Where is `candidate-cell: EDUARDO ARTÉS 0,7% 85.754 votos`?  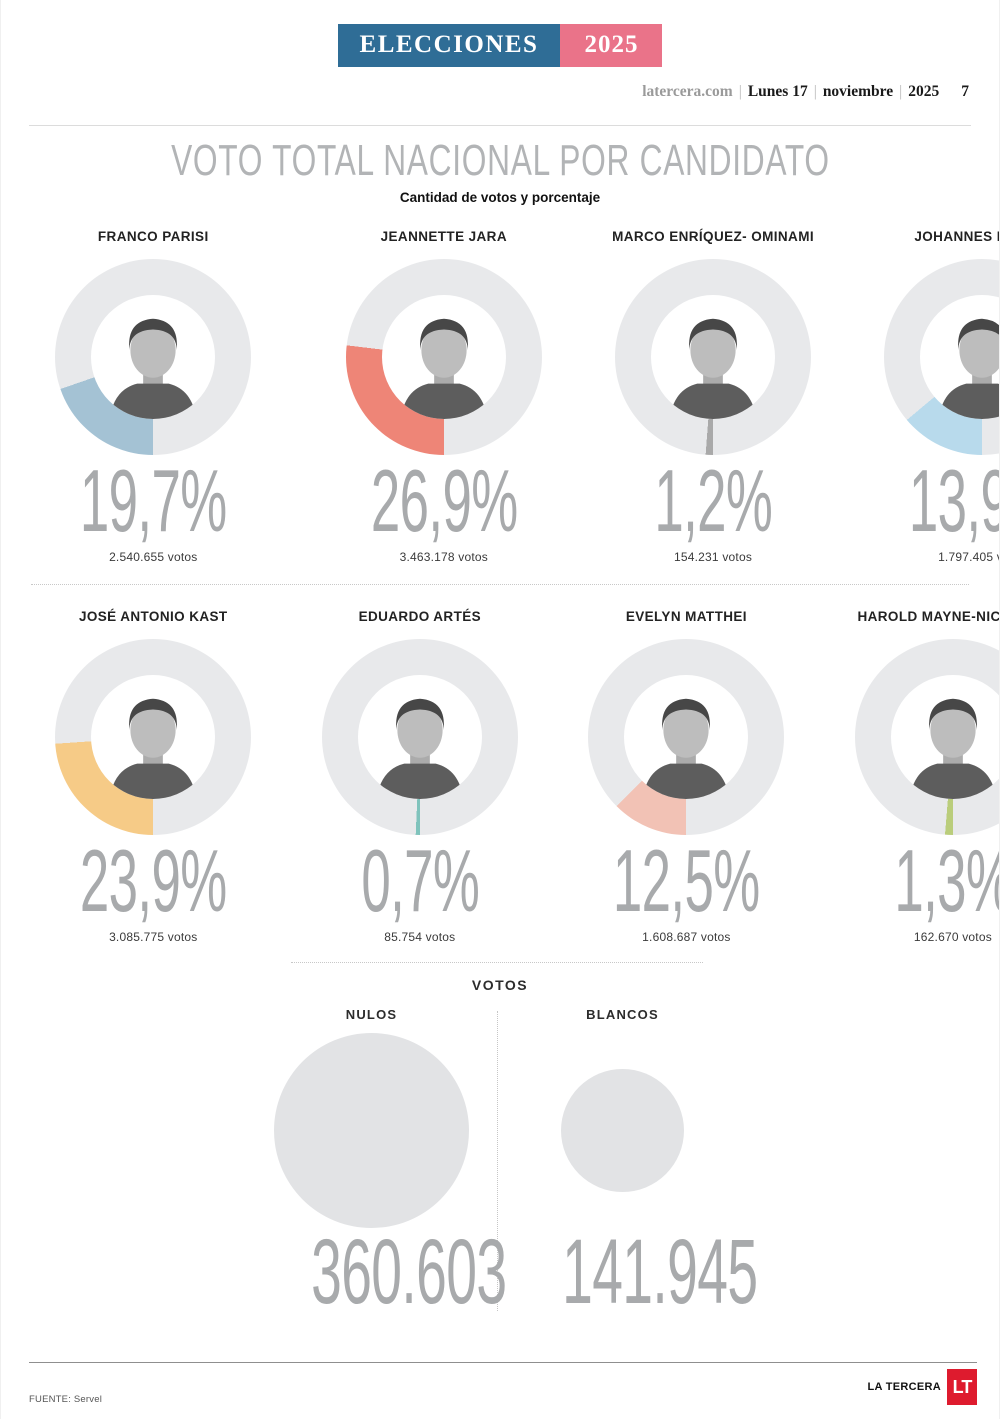
candidate-cell: EDUARDO ARTÉS 0,7% 85.754 votos is located at coordinates (420, 777).